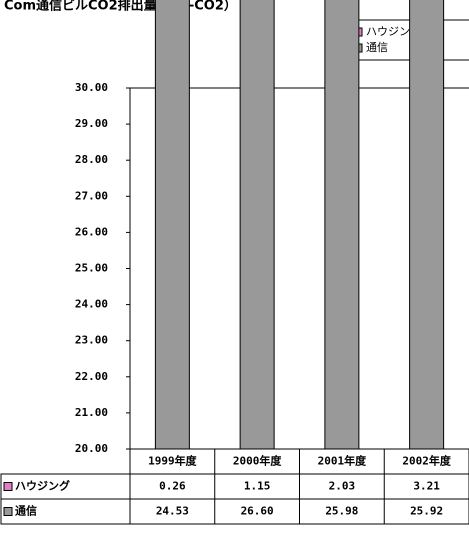 The height and width of the screenshot is (536, 469). I want to click on y-tick-label: 26.00, so click(91, 231).